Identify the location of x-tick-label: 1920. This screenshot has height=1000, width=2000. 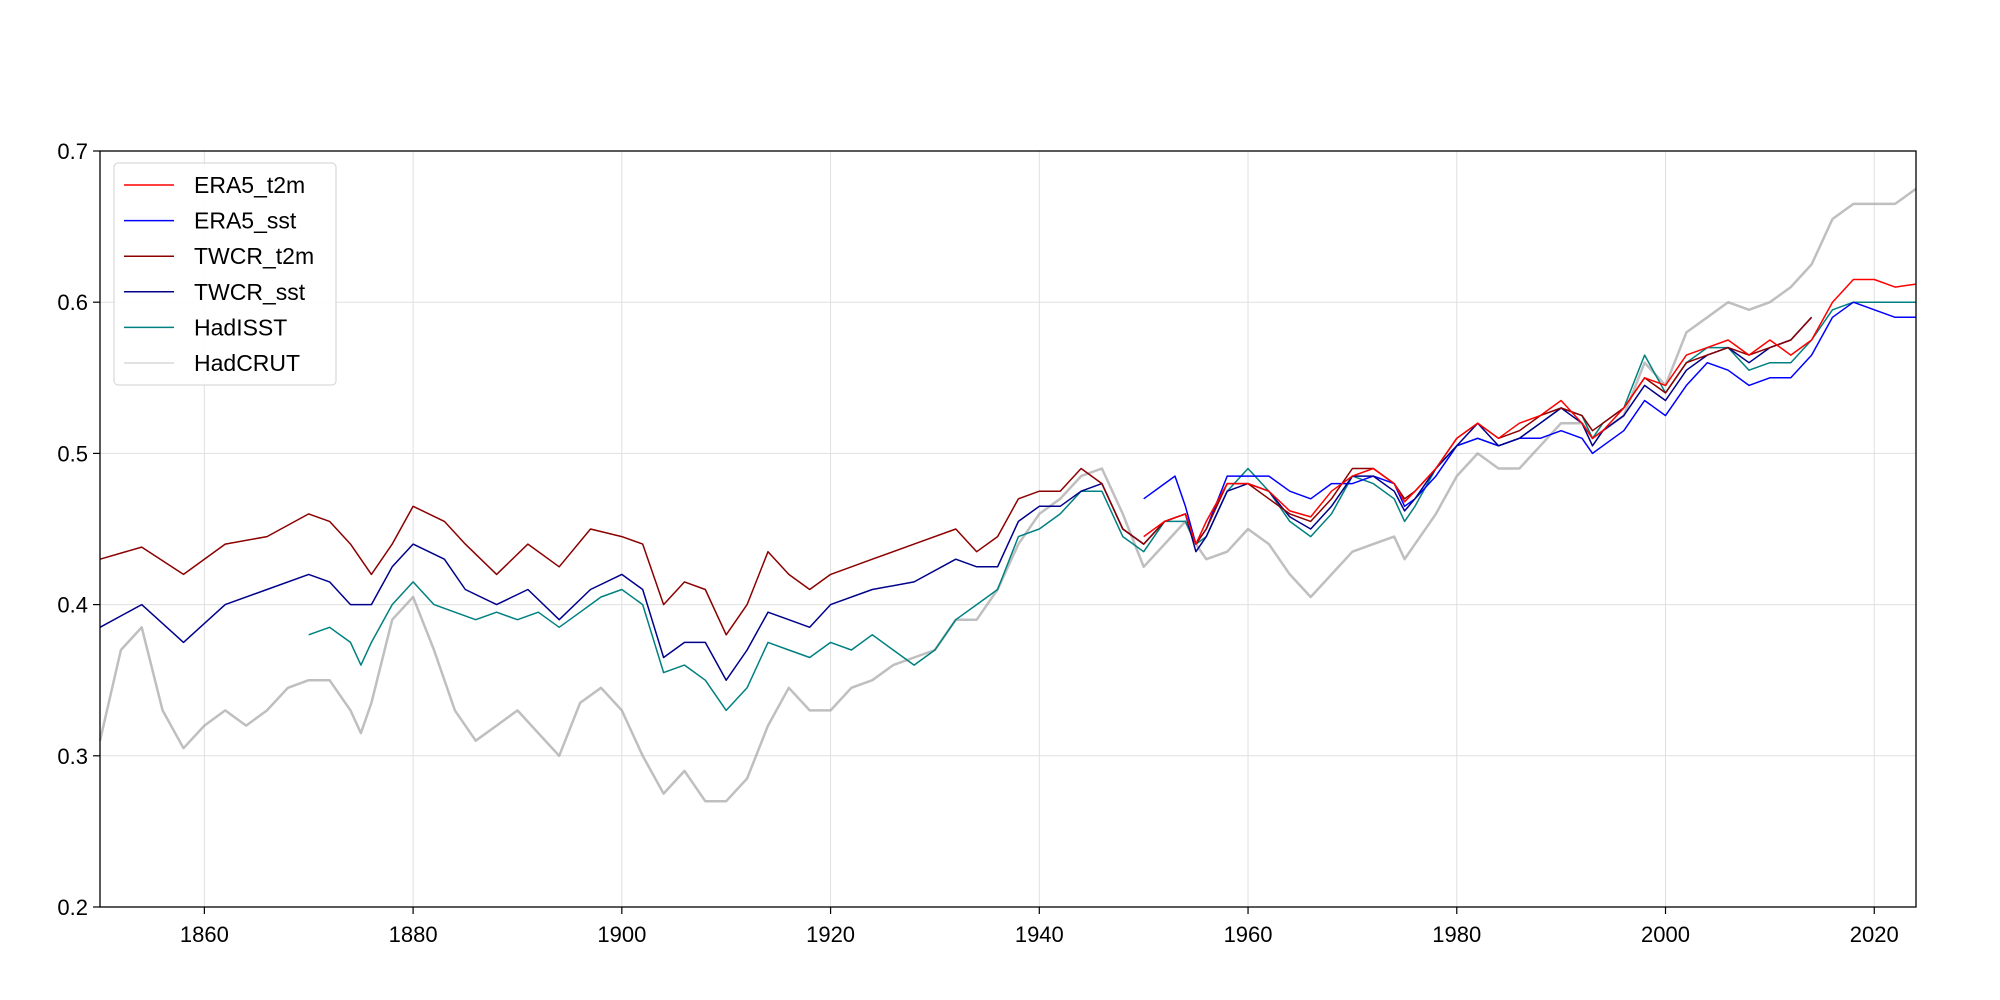
(830, 934).